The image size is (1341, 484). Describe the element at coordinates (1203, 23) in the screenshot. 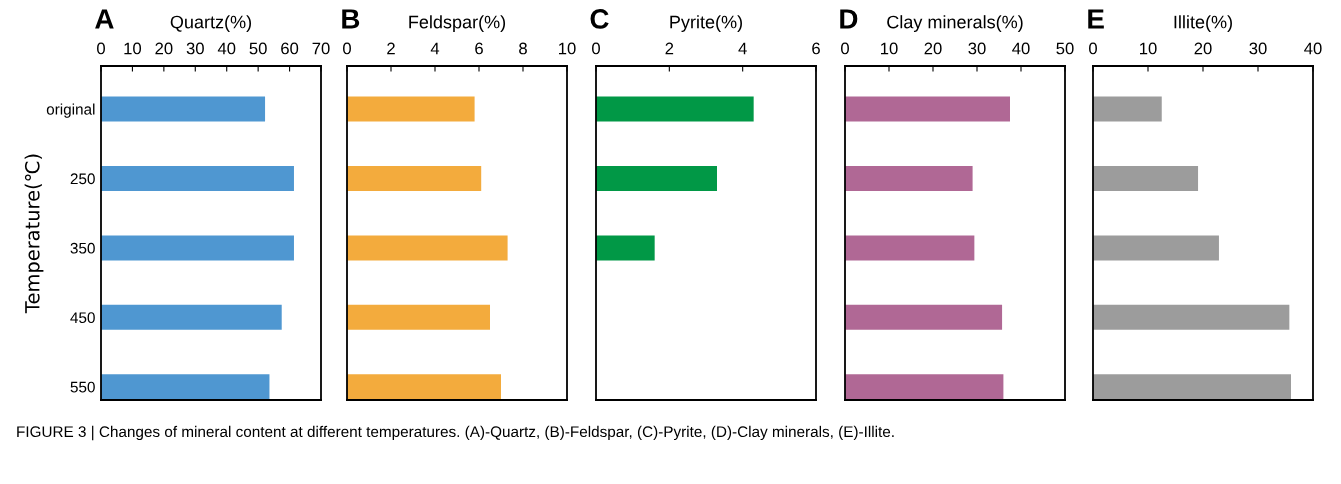

I see `x-axis-title: Illite(%)` at that location.